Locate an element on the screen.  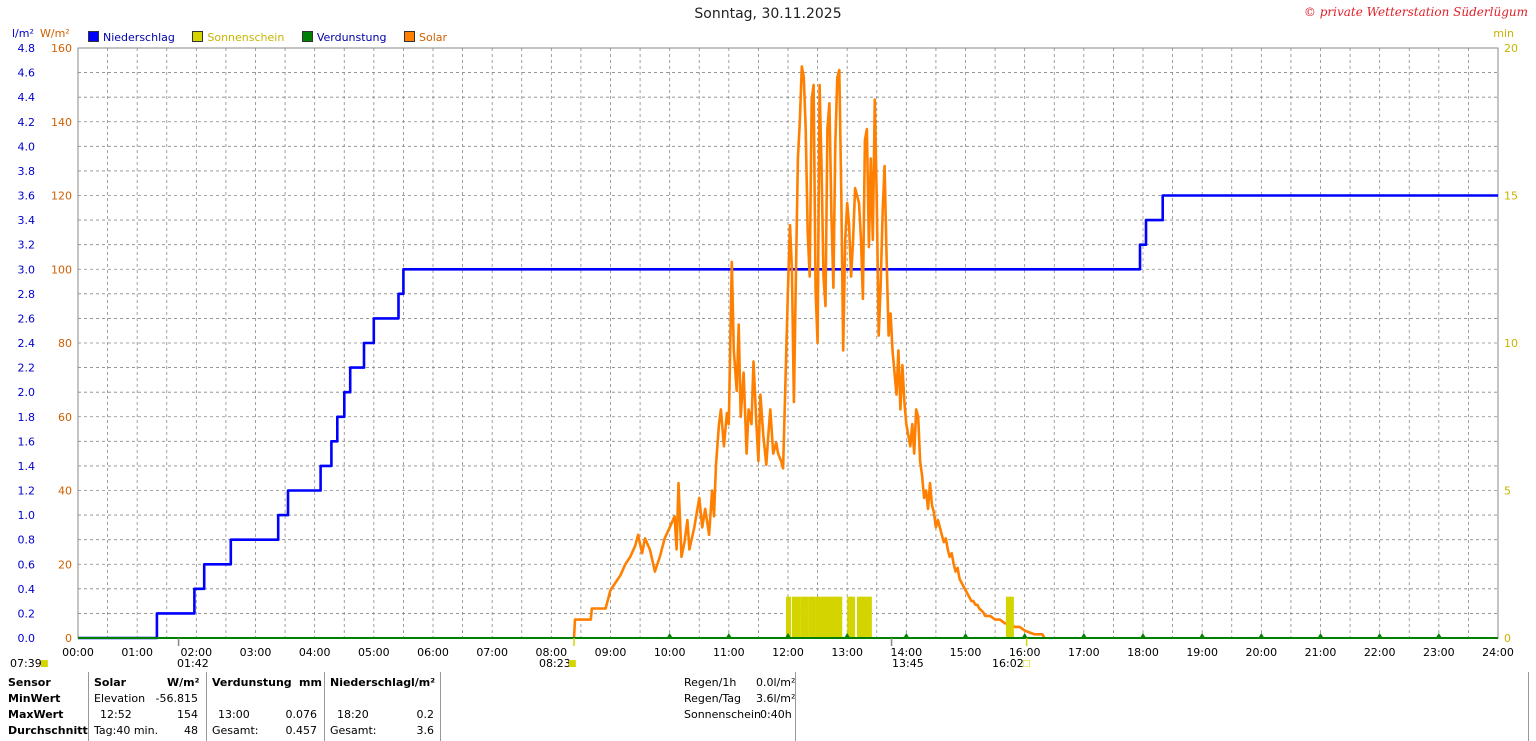
y-tick-label-rain: 4.4 is located at coordinates (27, 97).